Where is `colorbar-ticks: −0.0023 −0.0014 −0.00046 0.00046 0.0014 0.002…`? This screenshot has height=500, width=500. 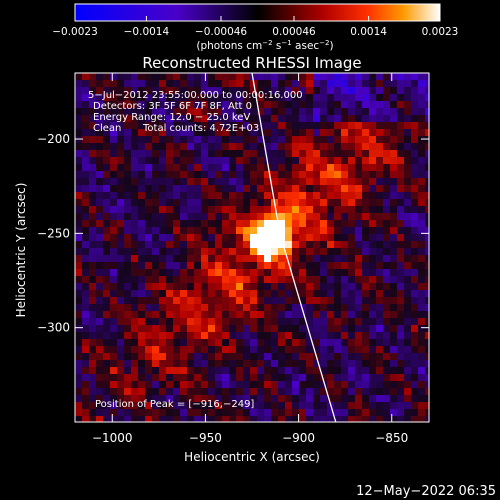 colorbar-ticks: −0.0023 −0.0014 −0.00046 0.00046 0.0014 0.002… is located at coordinates (255, 27).